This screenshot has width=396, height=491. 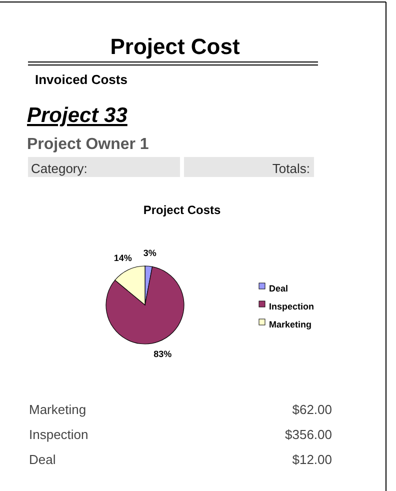 I want to click on text: Invoiced Costs, so click(x=81, y=79).